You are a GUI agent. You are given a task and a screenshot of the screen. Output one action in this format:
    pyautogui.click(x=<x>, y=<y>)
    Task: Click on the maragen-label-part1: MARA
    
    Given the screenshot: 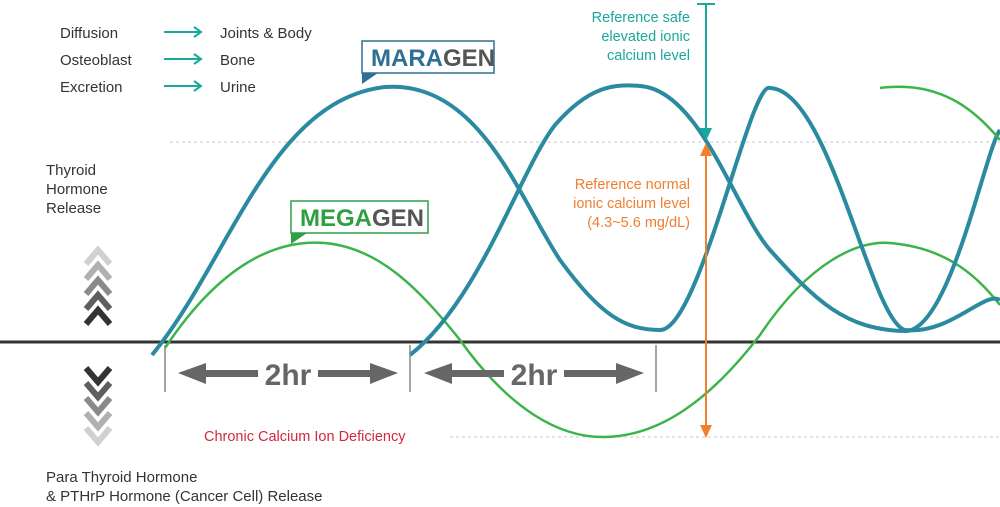 What is the action you would take?
    pyautogui.click(x=407, y=58)
    